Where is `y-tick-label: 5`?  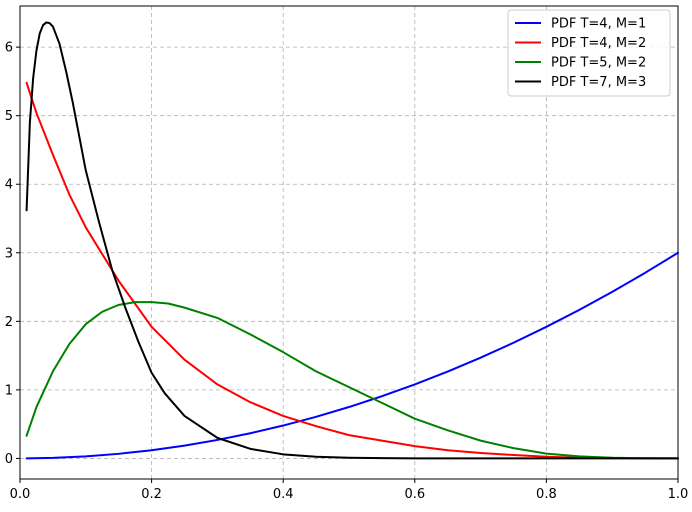
y-tick-label: 5 is located at coordinates (9, 116).